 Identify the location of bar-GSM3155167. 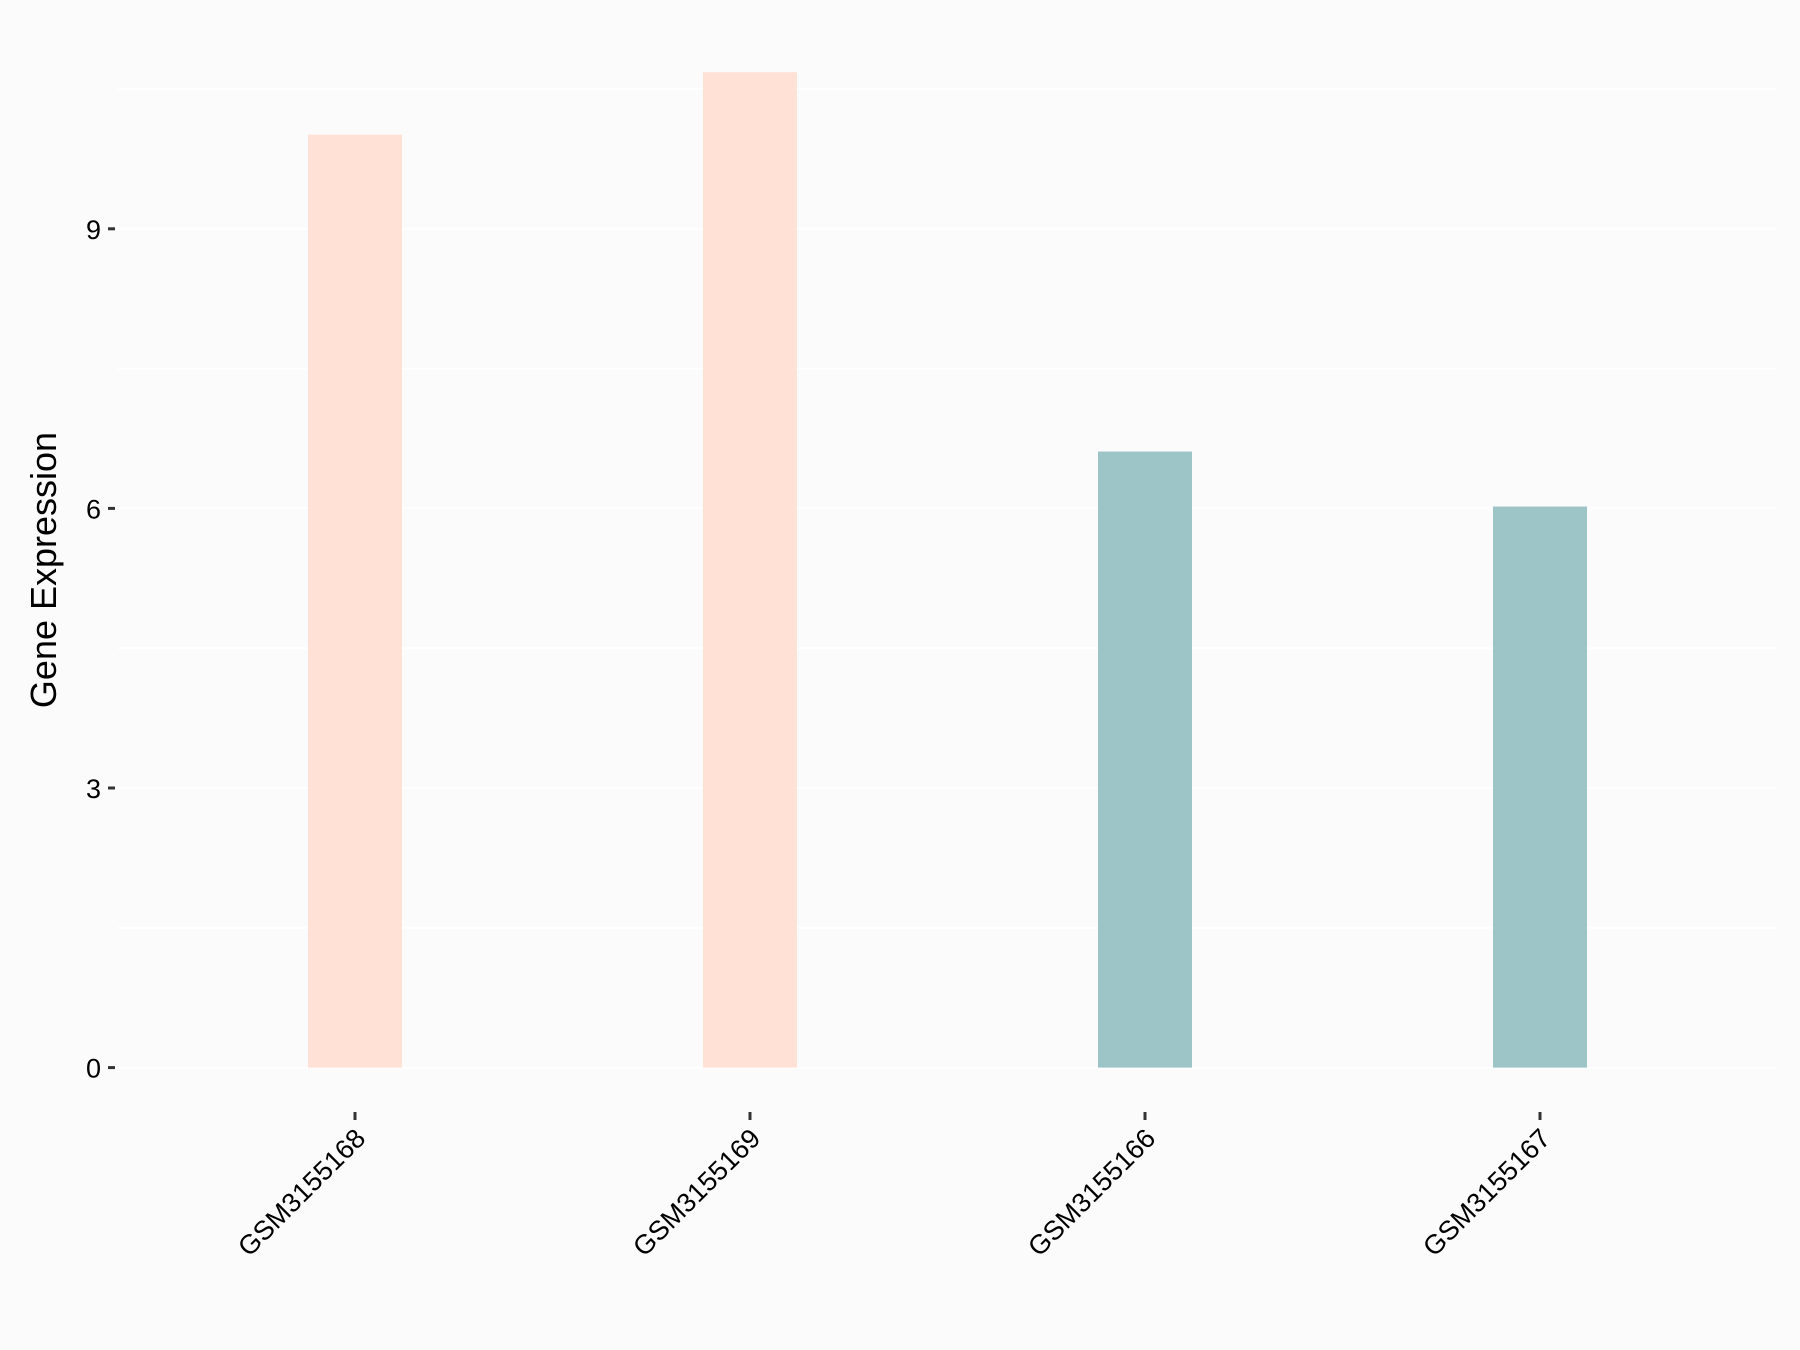
(1540, 787).